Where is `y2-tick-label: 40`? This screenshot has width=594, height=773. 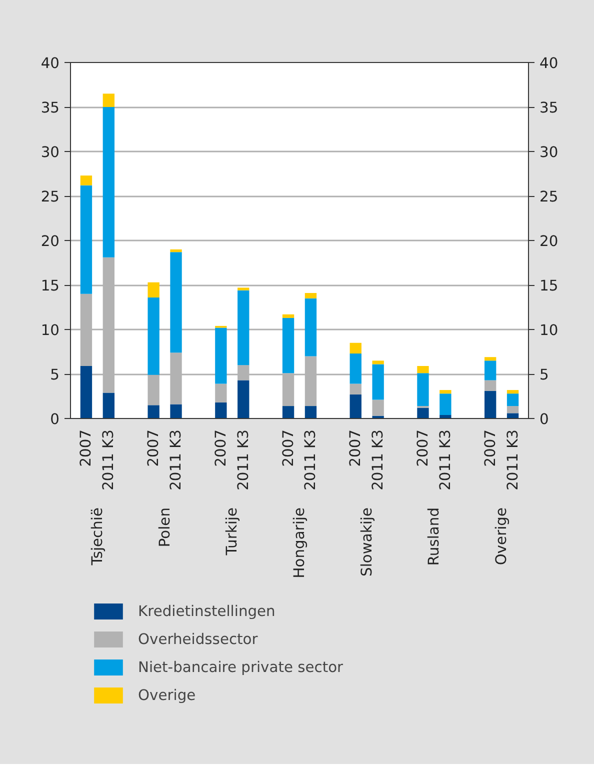
y2-tick-label: 40 is located at coordinates (549, 63).